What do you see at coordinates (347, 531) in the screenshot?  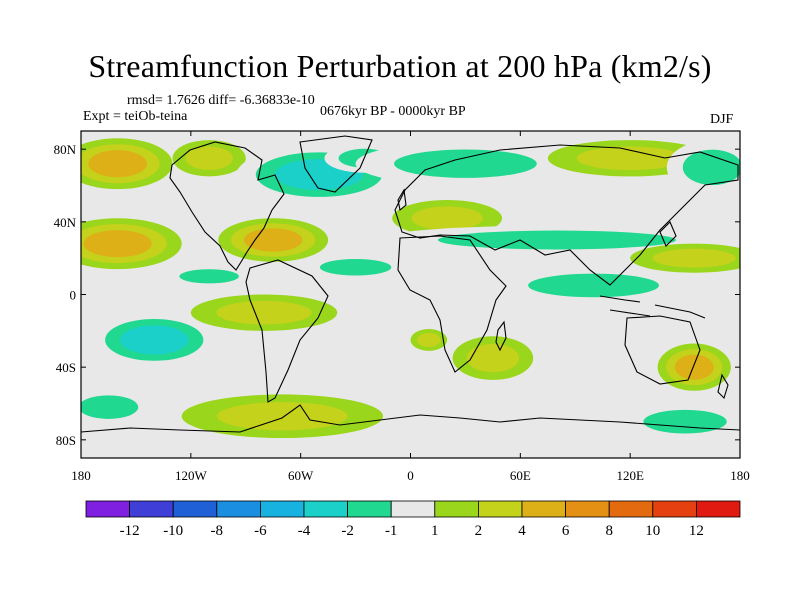 I see `colorbar-label: -2` at bounding box center [347, 531].